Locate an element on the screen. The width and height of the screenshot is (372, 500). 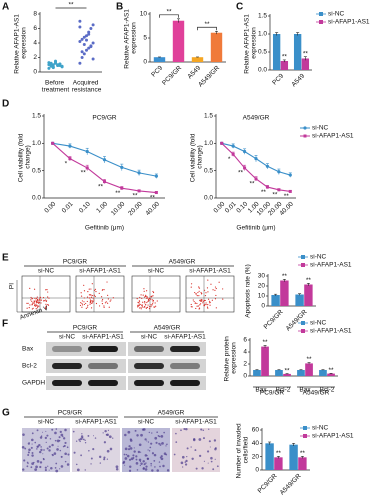
x-tick-label: Acquired resistance is located at coordinates (87, 86).